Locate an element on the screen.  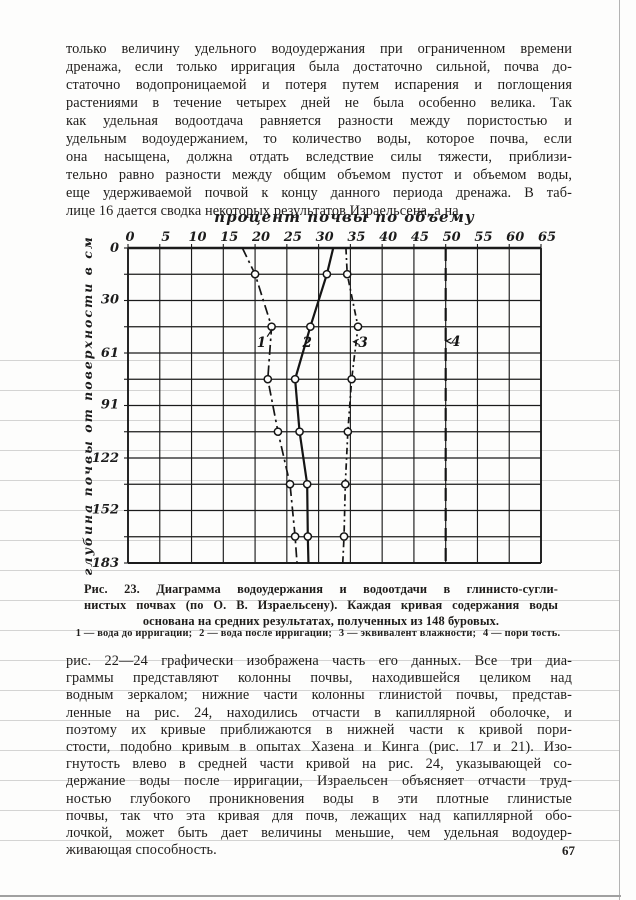
svg-text: 50 is located at coordinates (452, 237).